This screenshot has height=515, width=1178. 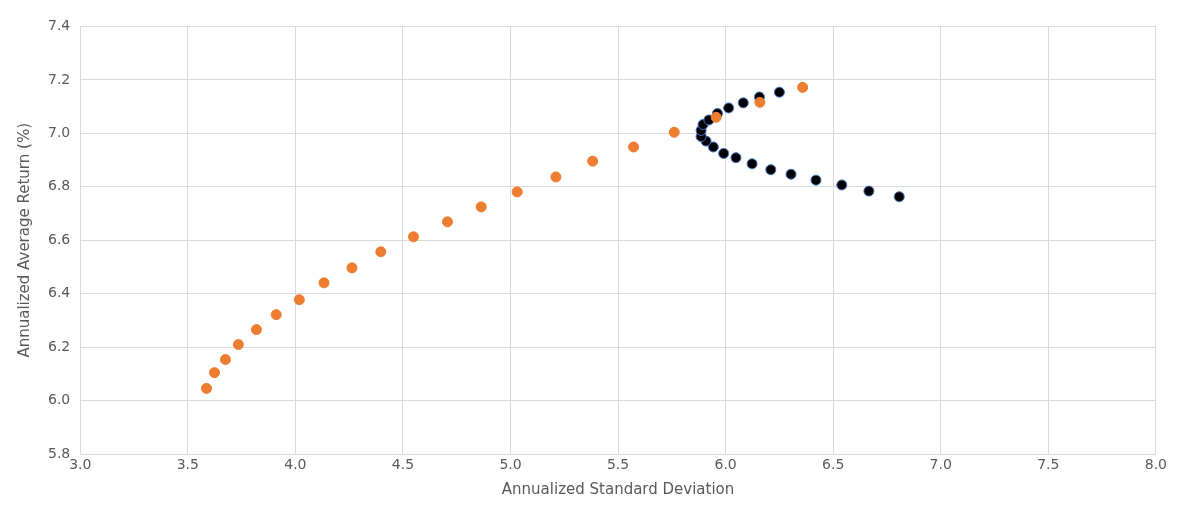 What do you see at coordinates (59, 131) in the screenshot?
I see `y-tick-label: 7.0` at bounding box center [59, 131].